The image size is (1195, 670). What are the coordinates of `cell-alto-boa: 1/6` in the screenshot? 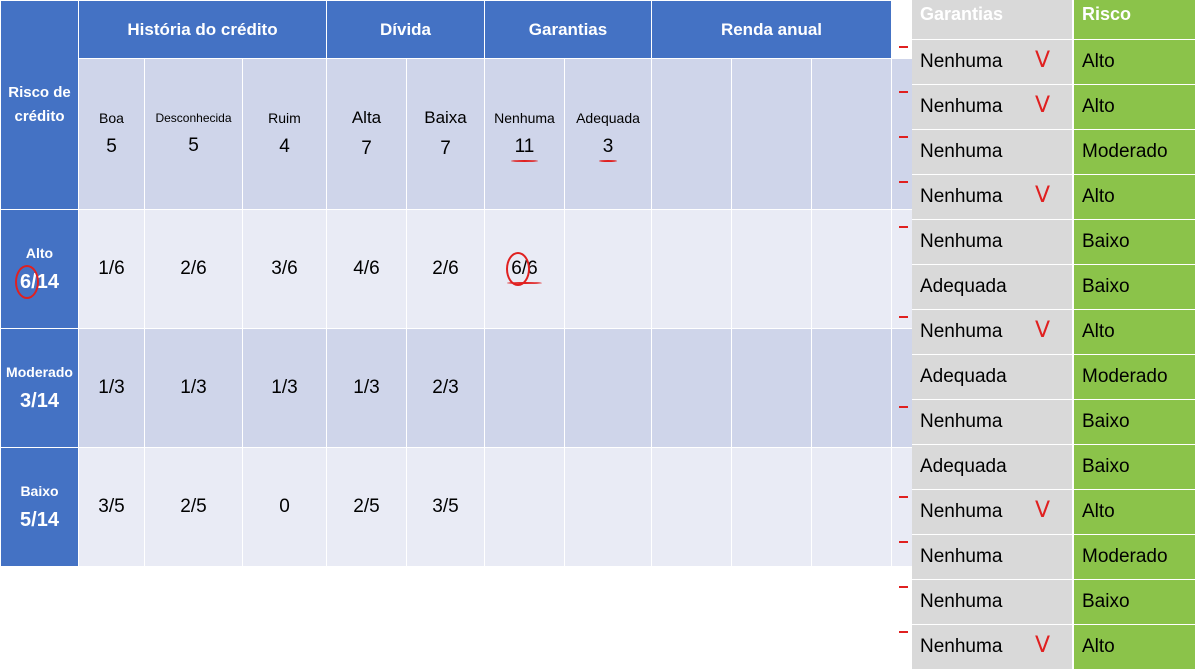 It's located at (111, 269).